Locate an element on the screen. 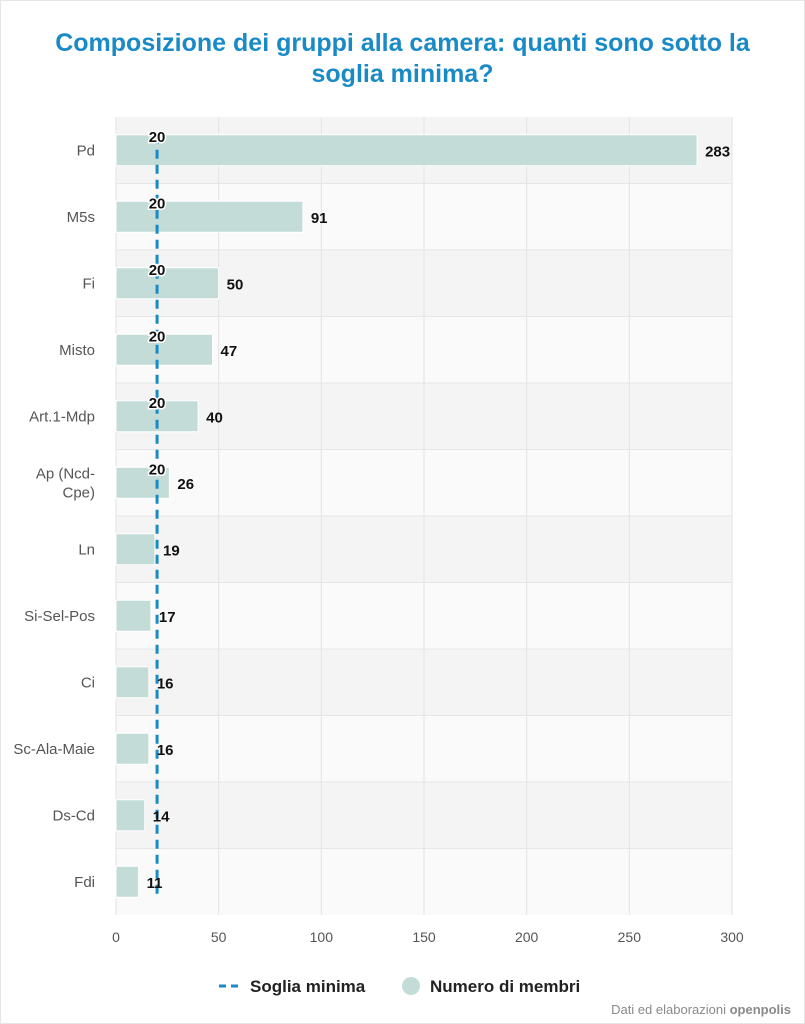 This screenshot has width=805, height=1024. bar-ap-ncd-cpe is located at coordinates (142, 482).